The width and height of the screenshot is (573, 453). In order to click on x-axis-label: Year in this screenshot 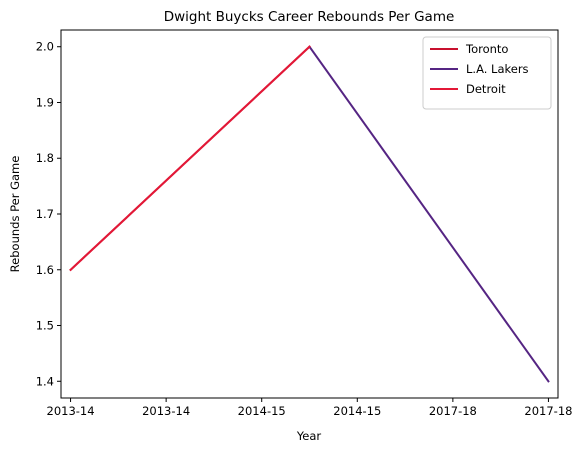, I will do `click(309, 436)`.